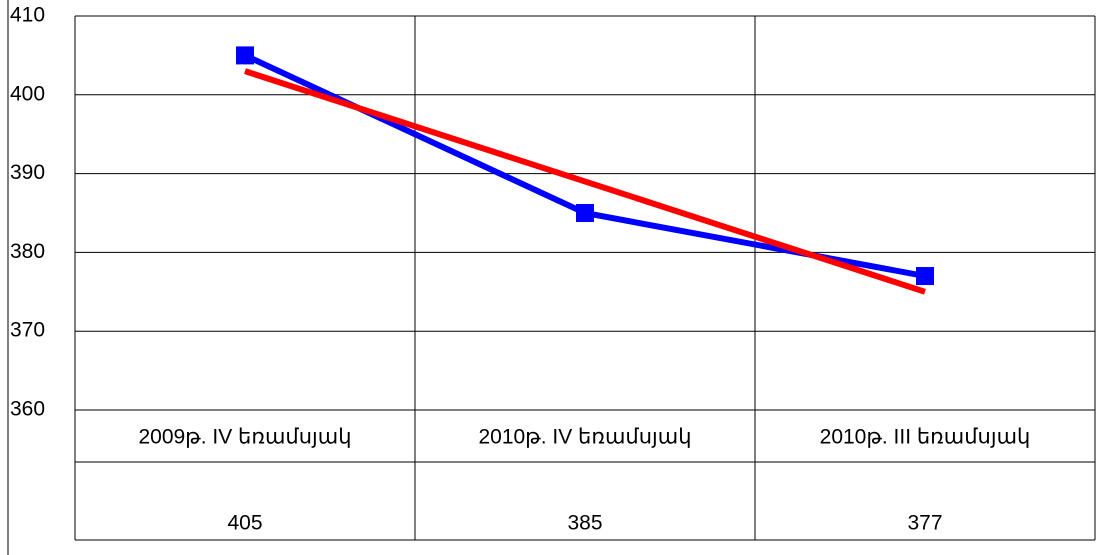 The height and width of the screenshot is (555, 1097). What do you see at coordinates (244, 523) in the screenshot?
I see `table-value: 405` at bounding box center [244, 523].